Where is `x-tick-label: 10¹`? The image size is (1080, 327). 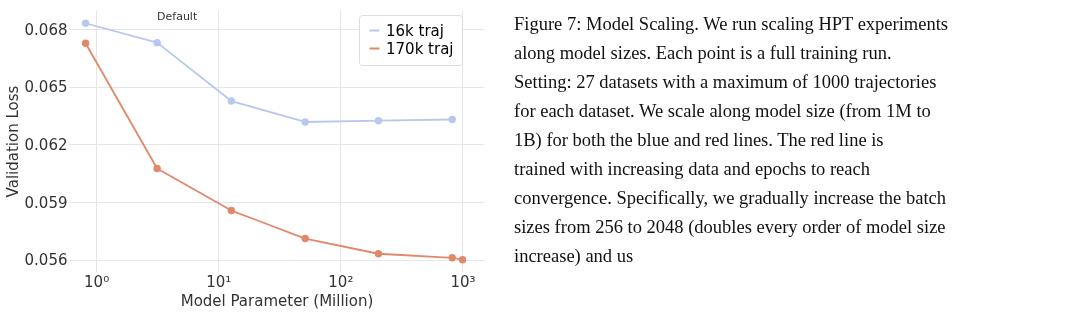 x-tick-label: 10¹ is located at coordinates (219, 281).